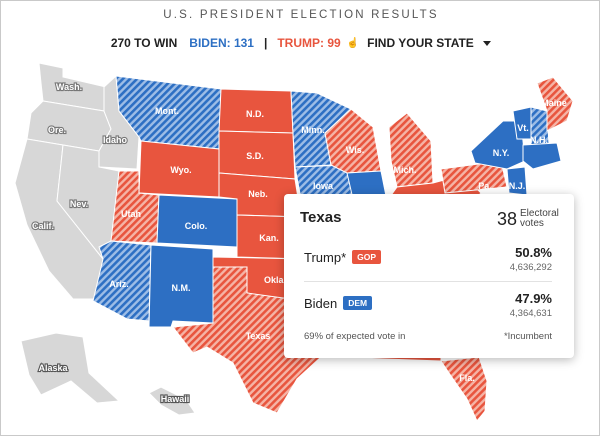 This screenshot has height=437, width=600. What do you see at coordinates (196, 226) in the screenshot?
I see `state-label-colo: Colo.` at bounding box center [196, 226].